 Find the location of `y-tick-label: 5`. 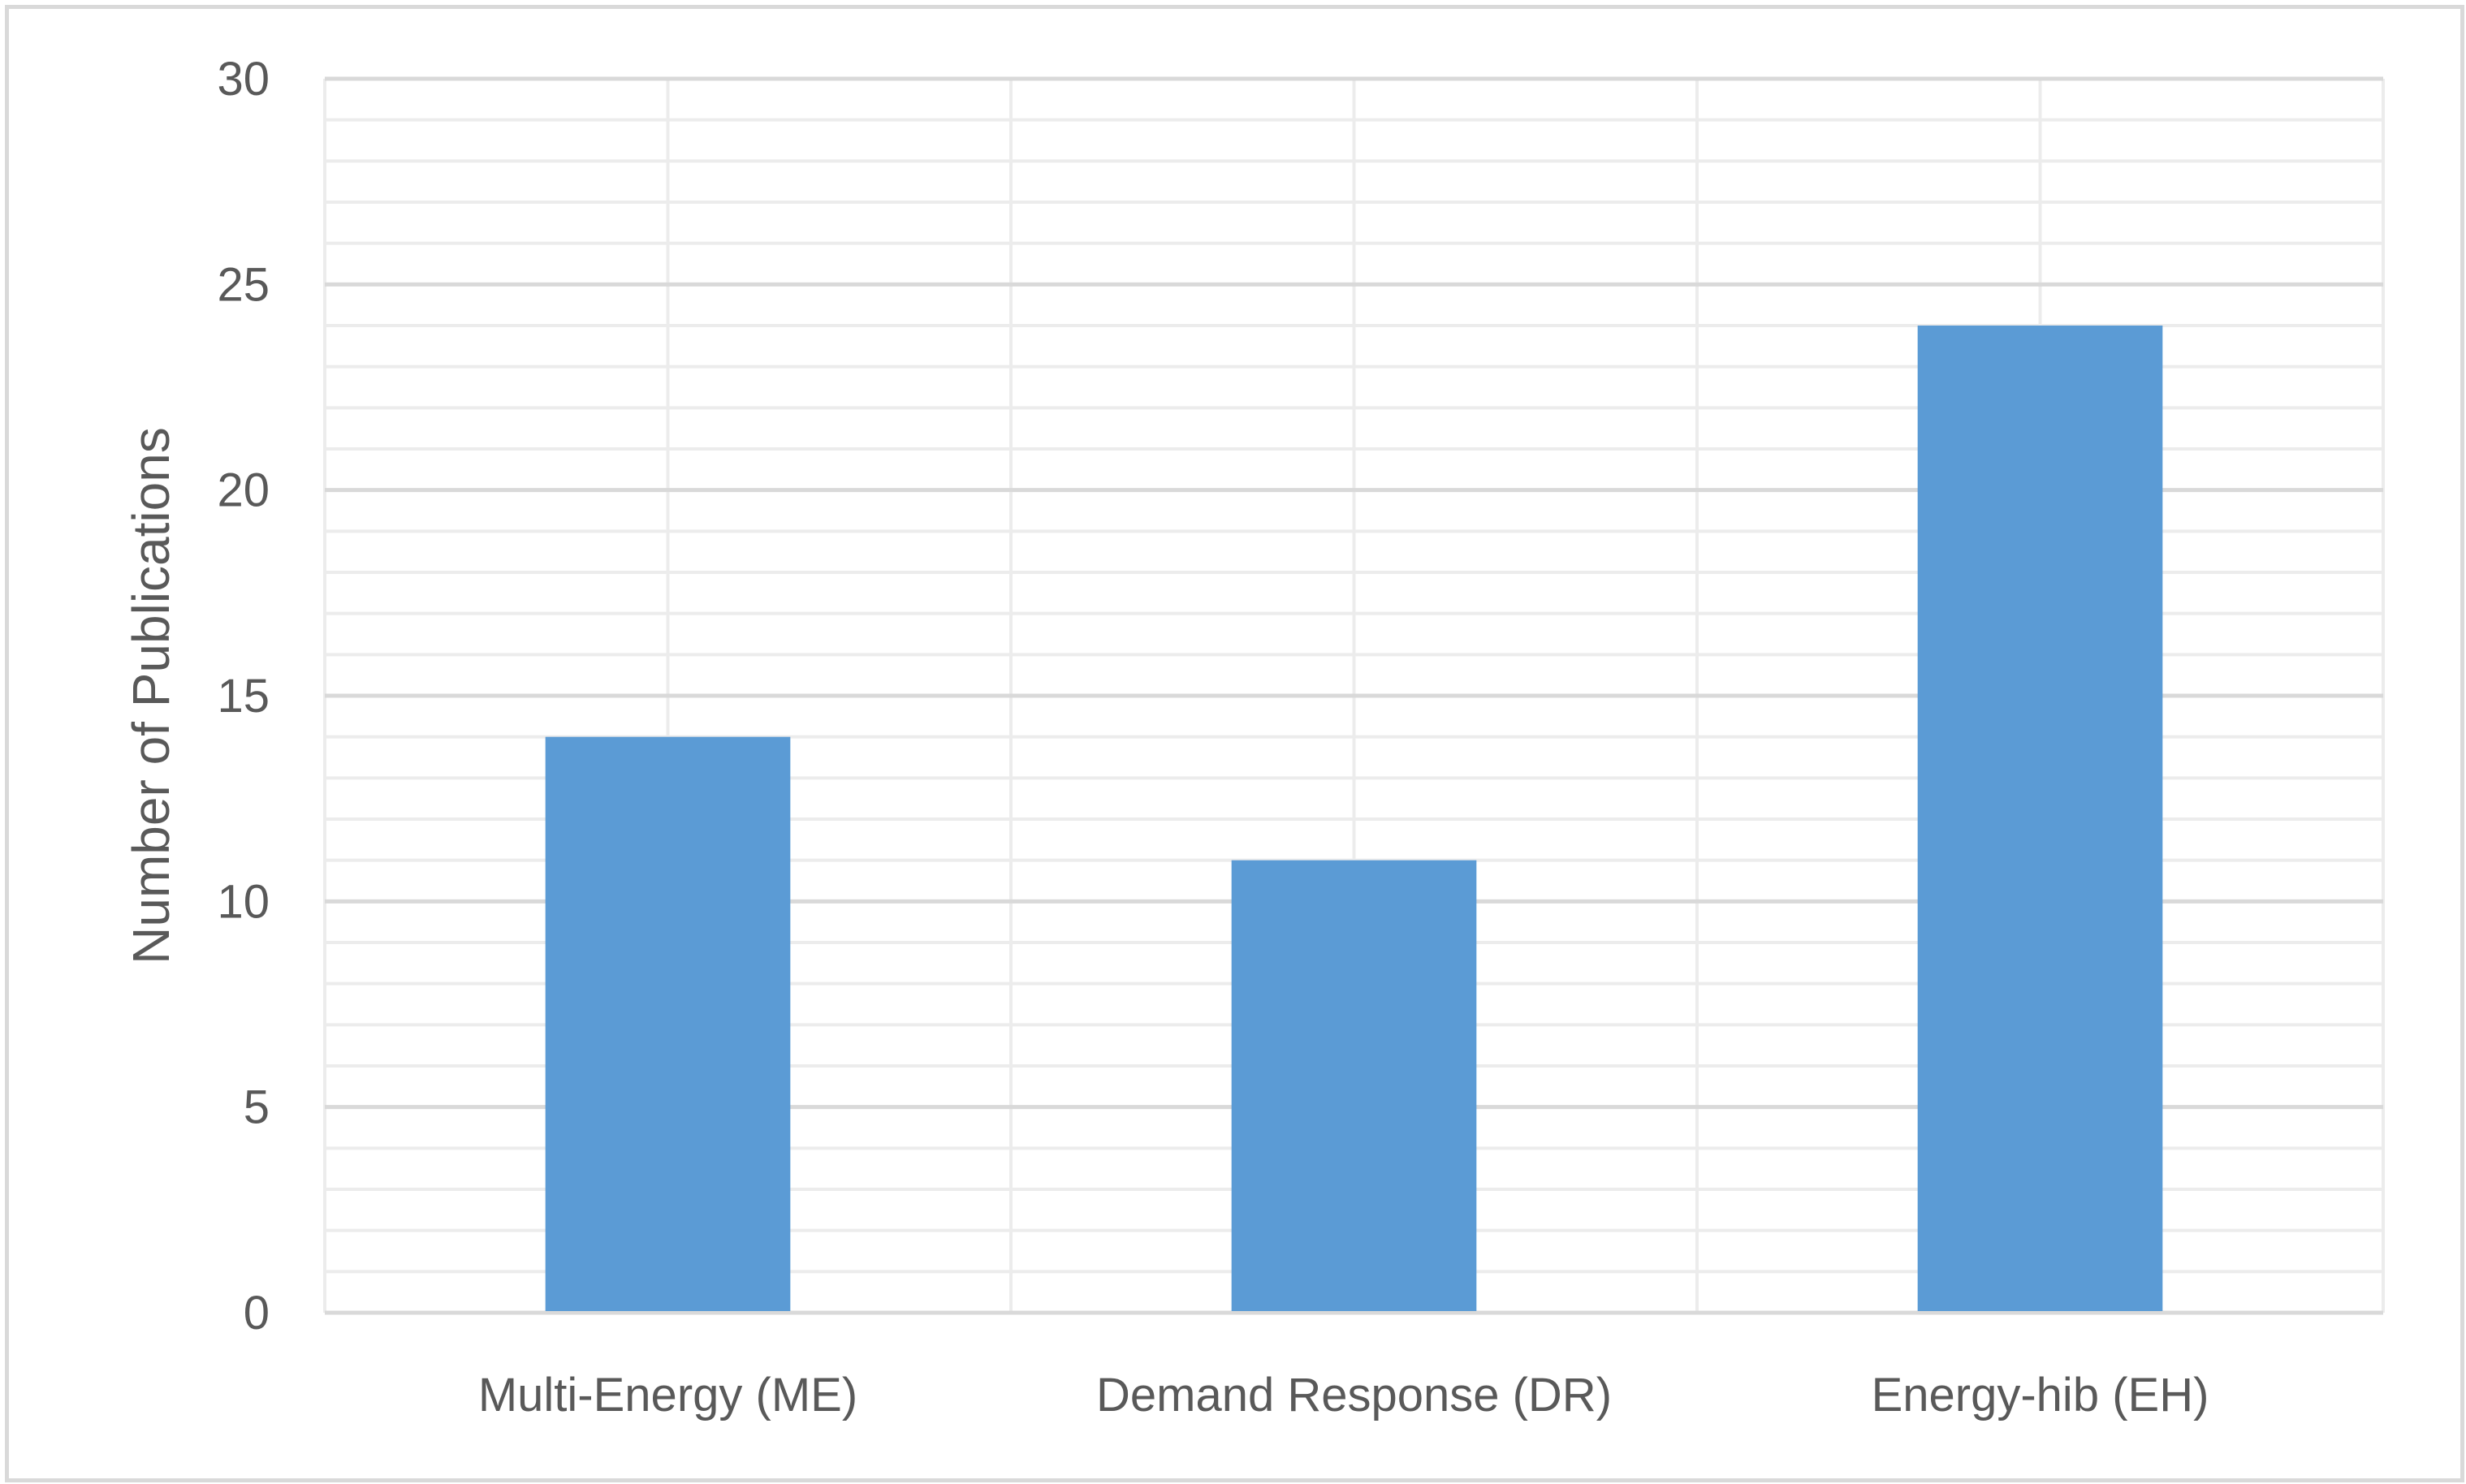

y-tick-label: 5 is located at coordinates (257, 1107).